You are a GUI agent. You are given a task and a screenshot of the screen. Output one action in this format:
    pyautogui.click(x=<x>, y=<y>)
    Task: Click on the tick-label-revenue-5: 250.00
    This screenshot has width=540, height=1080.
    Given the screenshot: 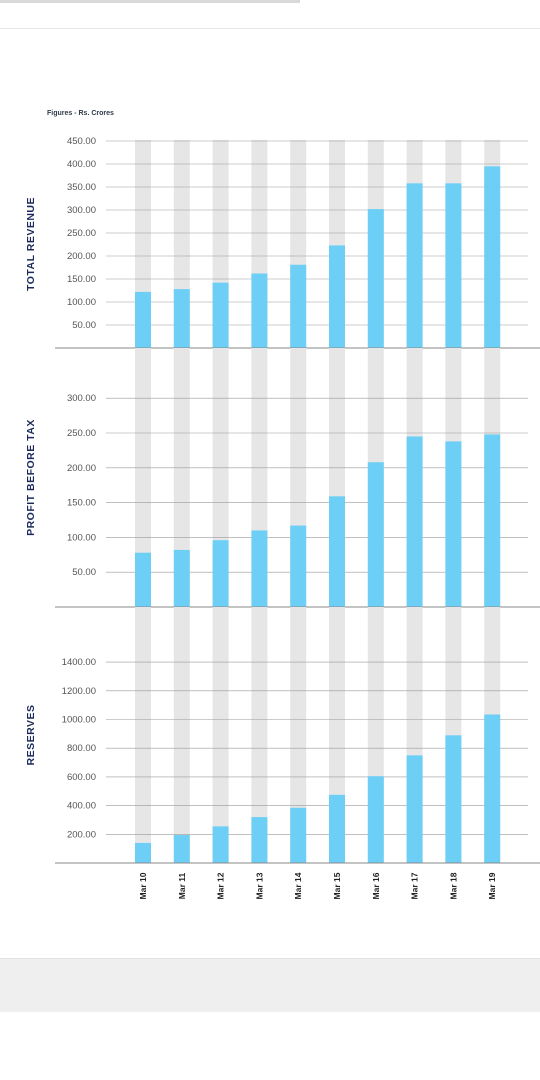 What is the action you would take?
    pyautogui.click(x=81, y=233)
    